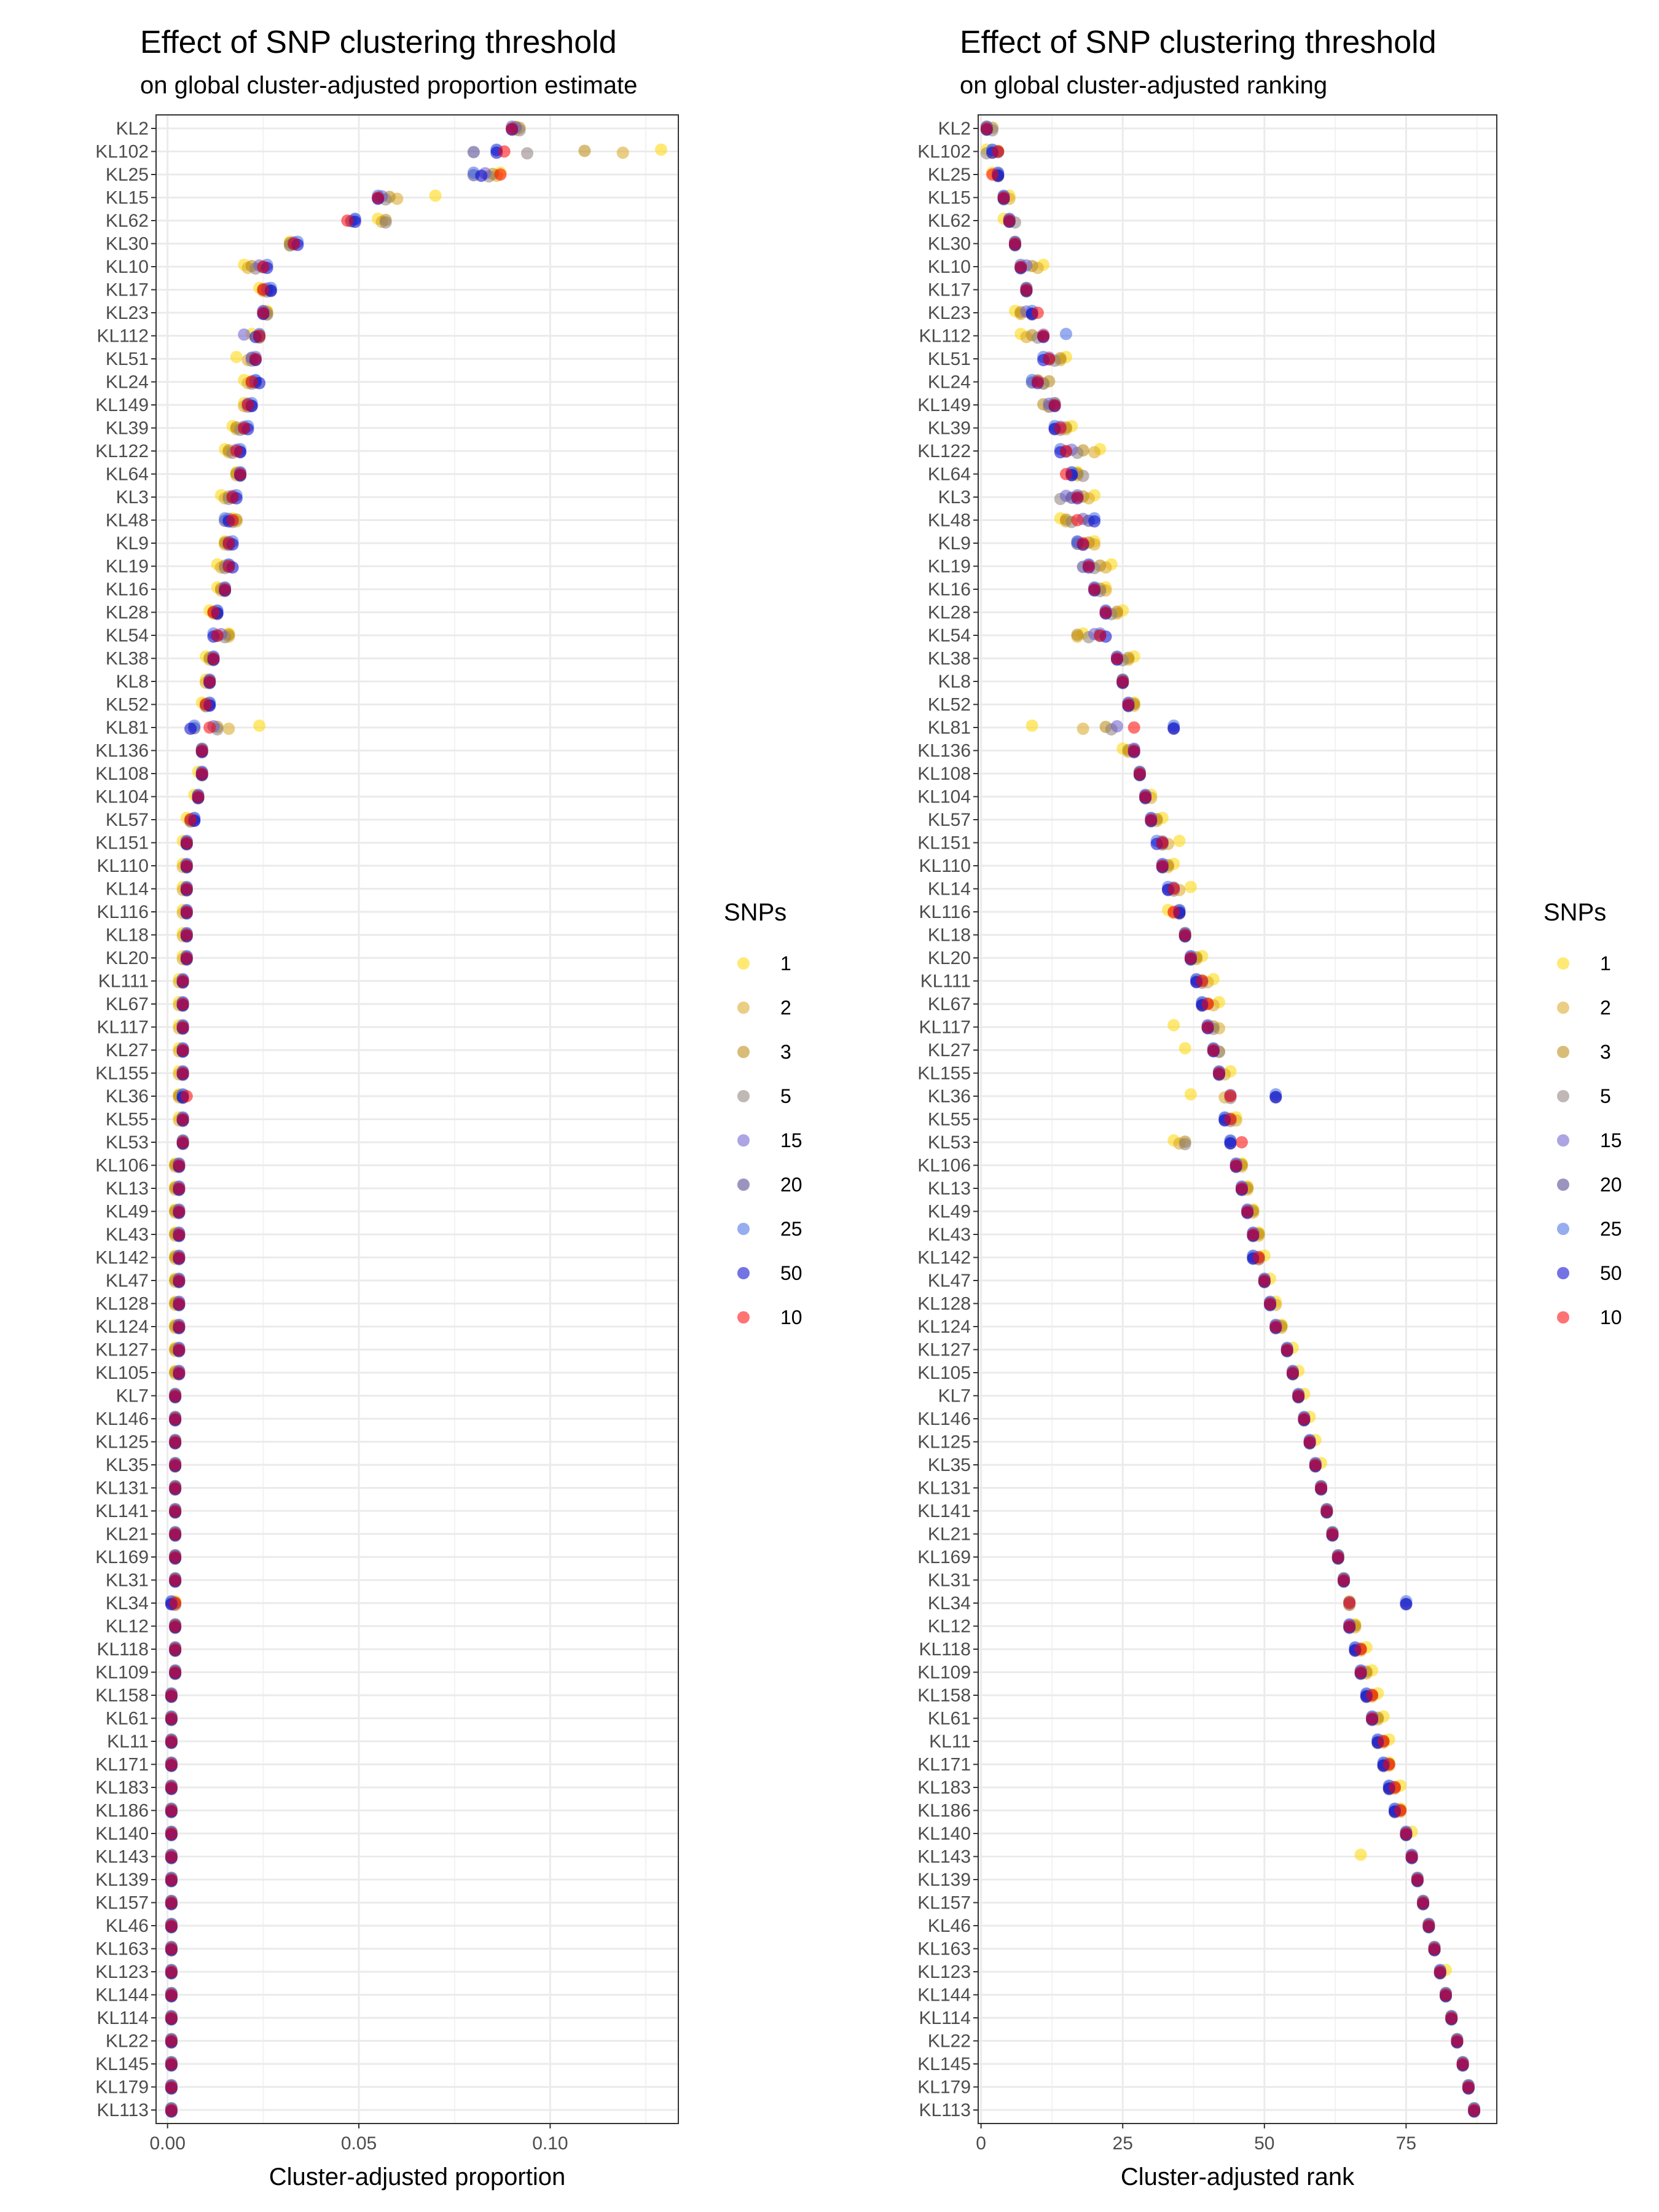 Image resolution: width=1659 pixels, height=2212 pixels. What do you see at coordinates (755, 912) in the screenshot?
I see `legend-title: SNPs` at bounding box center [755, 912].